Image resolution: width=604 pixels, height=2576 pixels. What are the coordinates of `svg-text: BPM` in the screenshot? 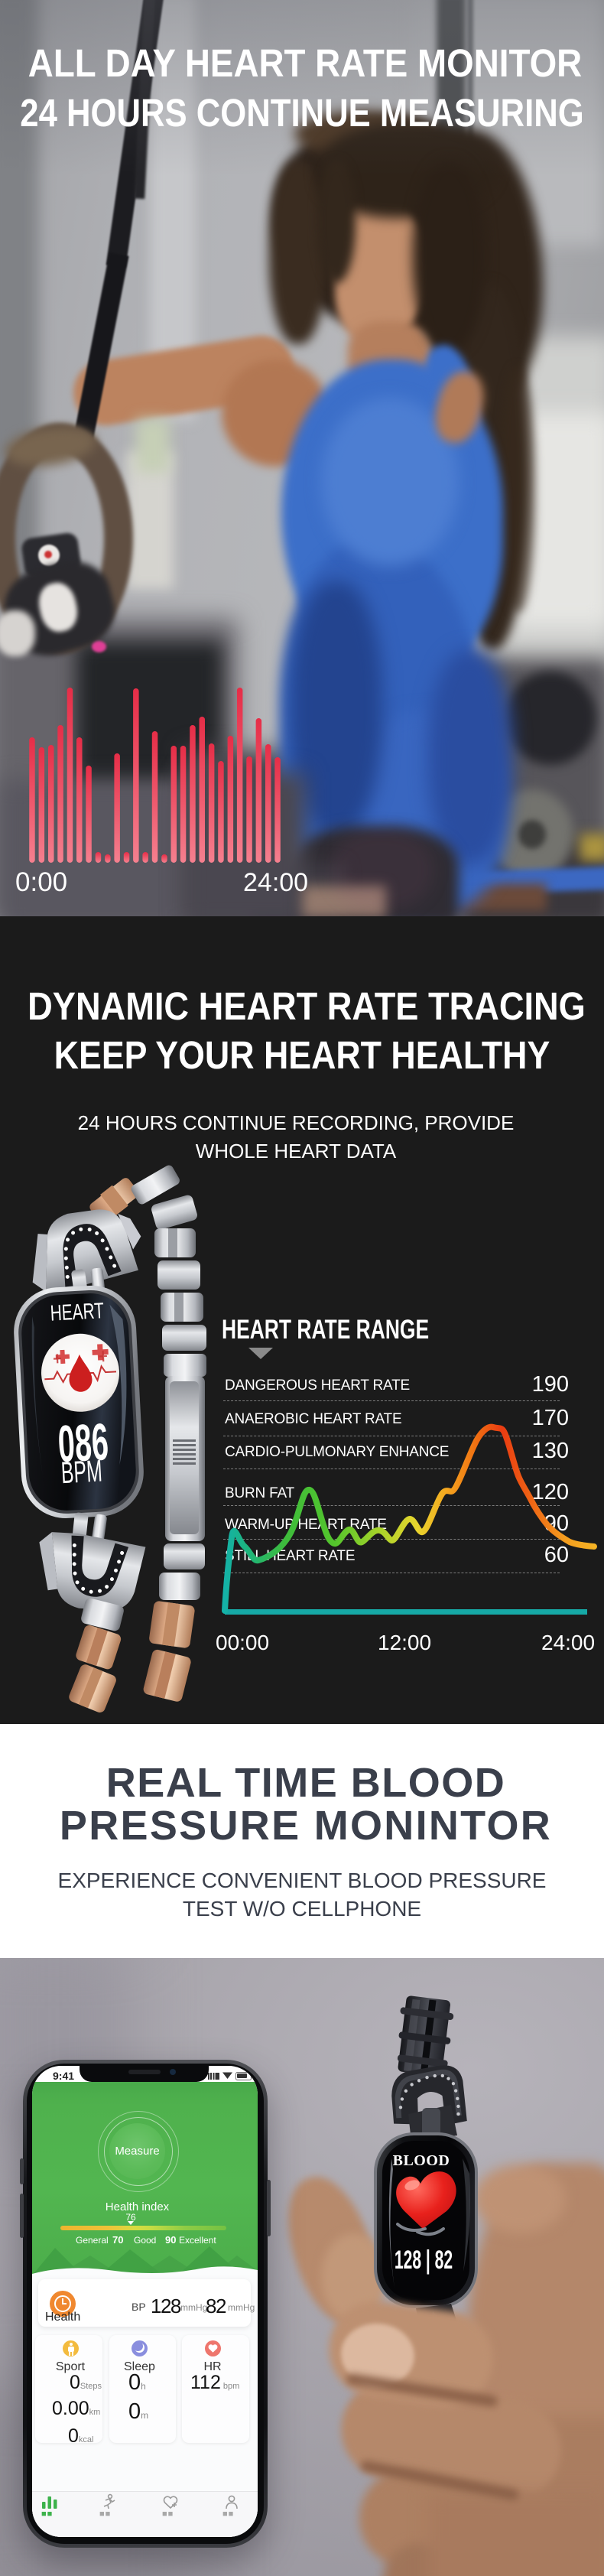 It's located at (81, 1473).